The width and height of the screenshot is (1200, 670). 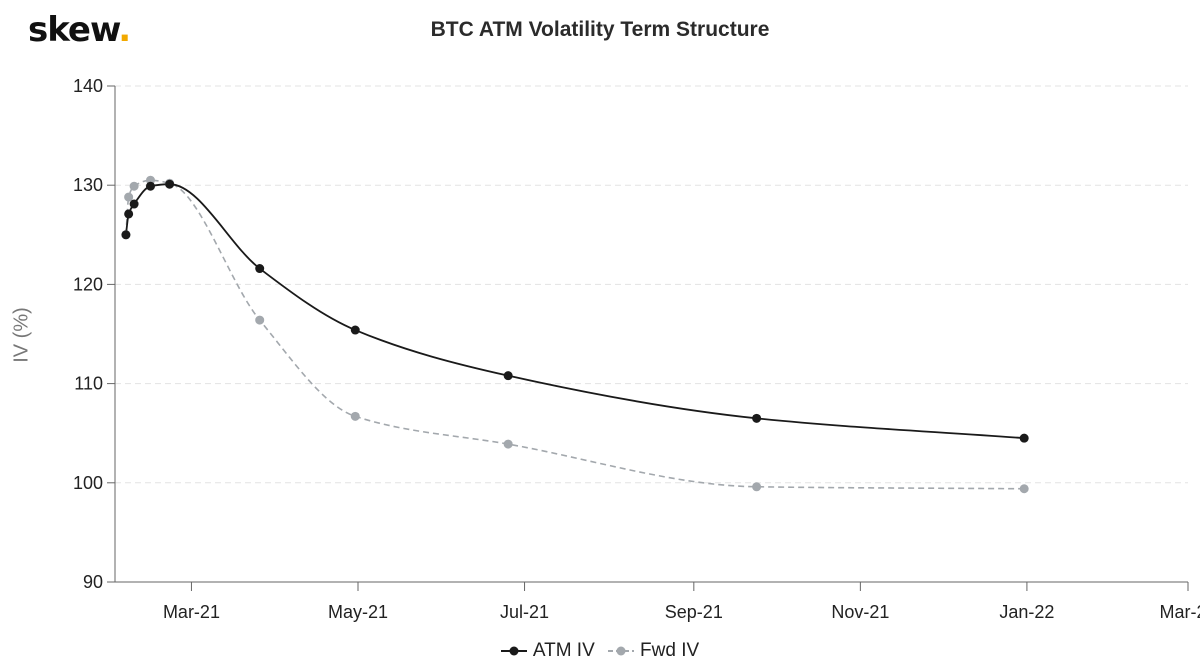 What do you see at coordinates (358, 612) in the screenshot?
I see `x-tick-label: May-21` at bounding box center [358, 612].